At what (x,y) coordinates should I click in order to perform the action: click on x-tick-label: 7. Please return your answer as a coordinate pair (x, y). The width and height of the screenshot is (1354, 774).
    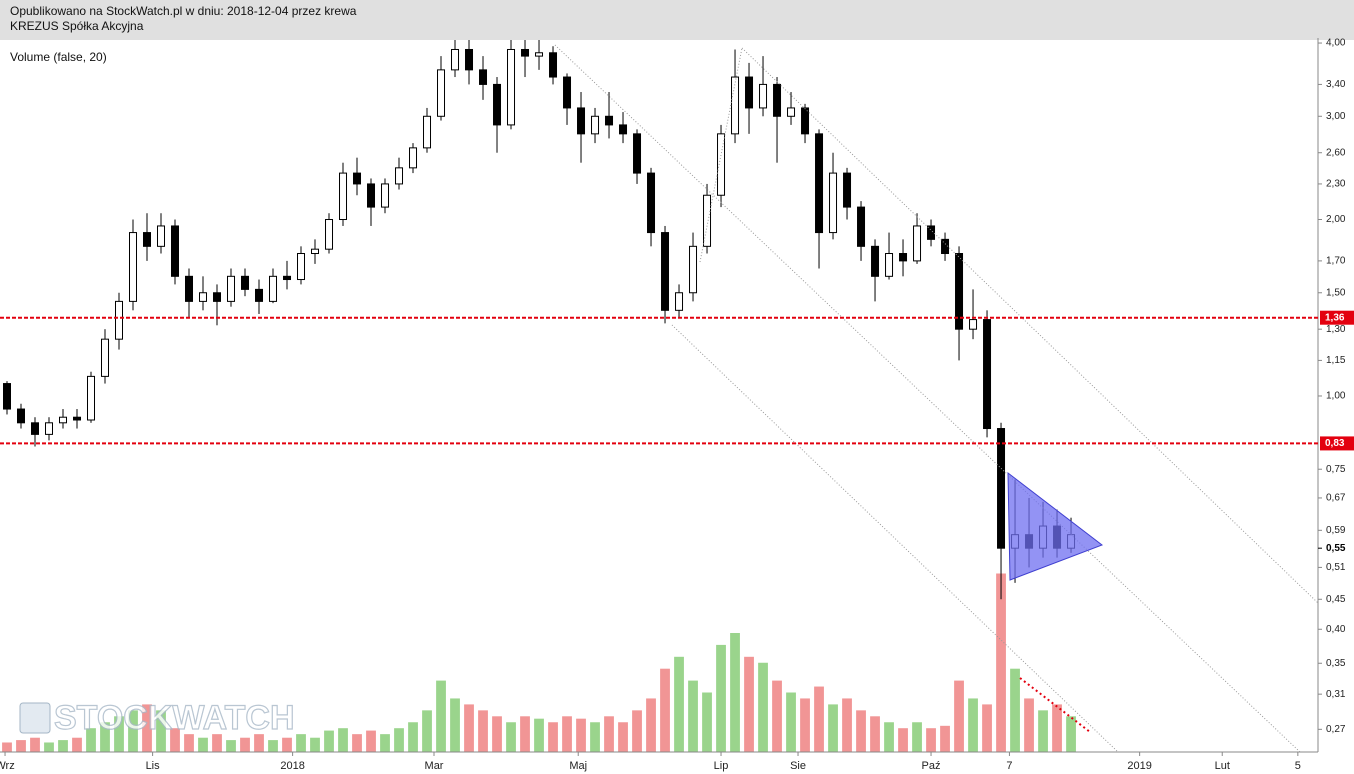
    Looking at the image, I should click on (1009, 766).